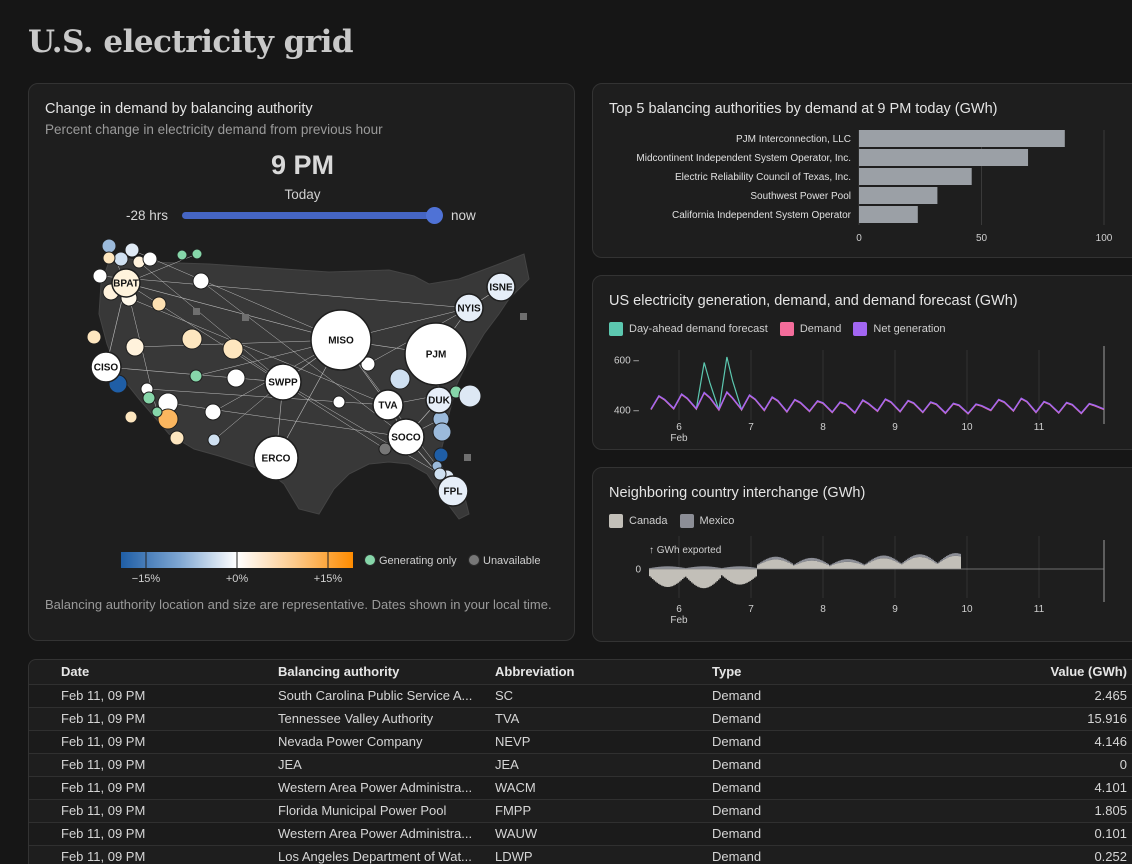 This screenshot has width=1132, height=864. I want to click on column-header-type: Type, so click(727, 672).